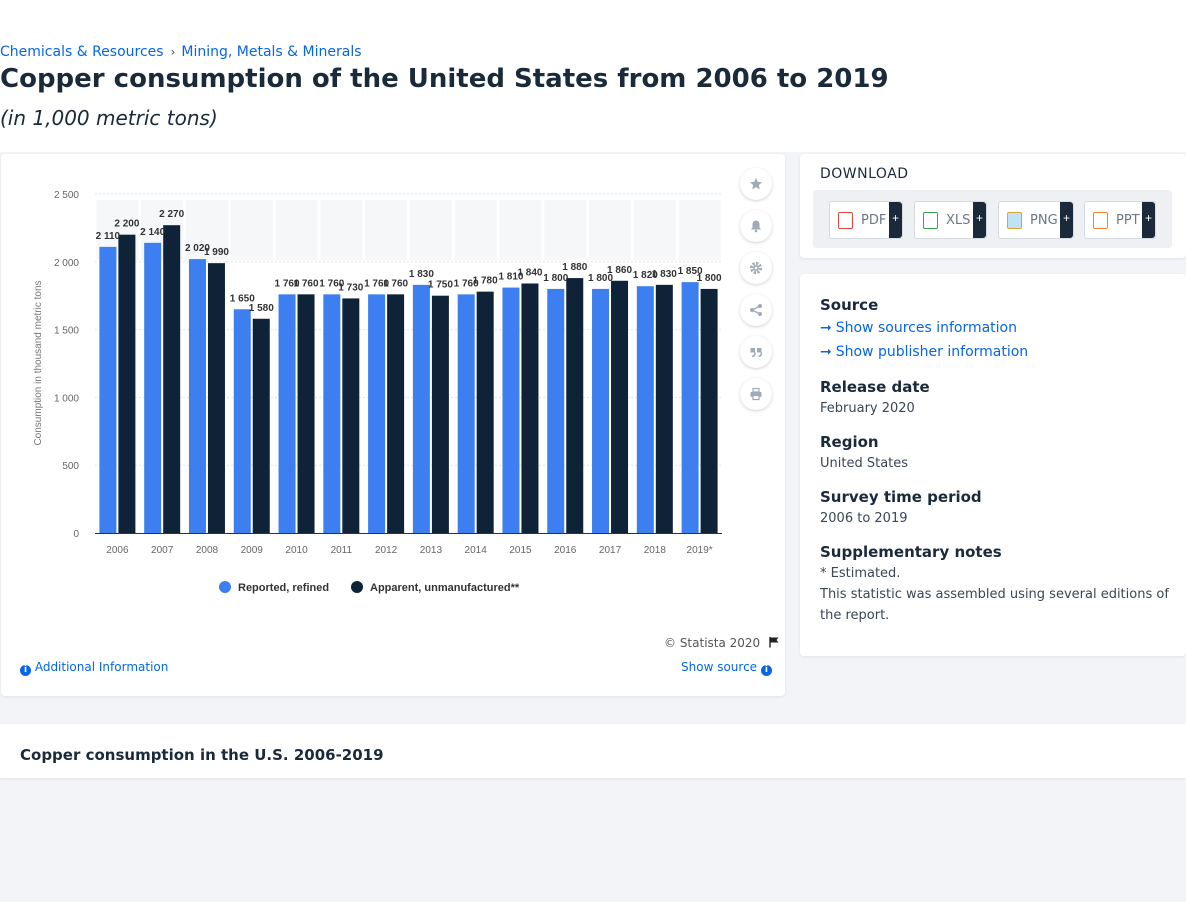 The height and width of the screenshot is (902, 1186). Describe the element at coordinates (386, 550) in the screenshot. I see `x-tick-label: 2012` at that location.